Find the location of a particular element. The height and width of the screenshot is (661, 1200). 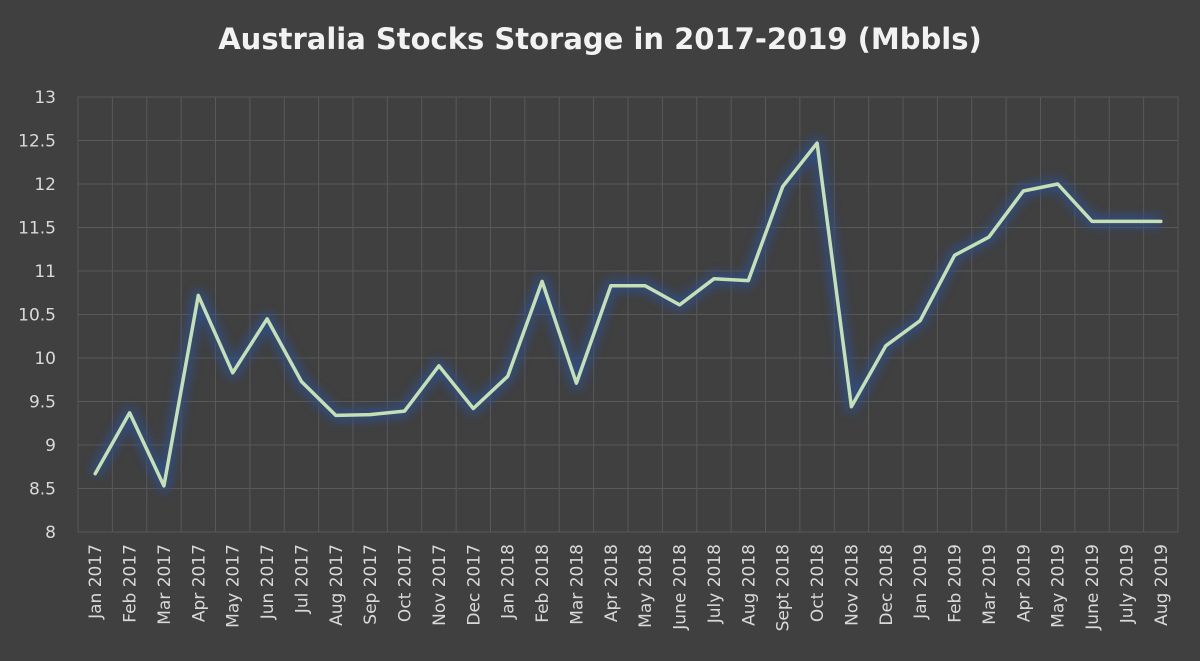

y-tick-label: 8 is located at coordinates (50, 533).